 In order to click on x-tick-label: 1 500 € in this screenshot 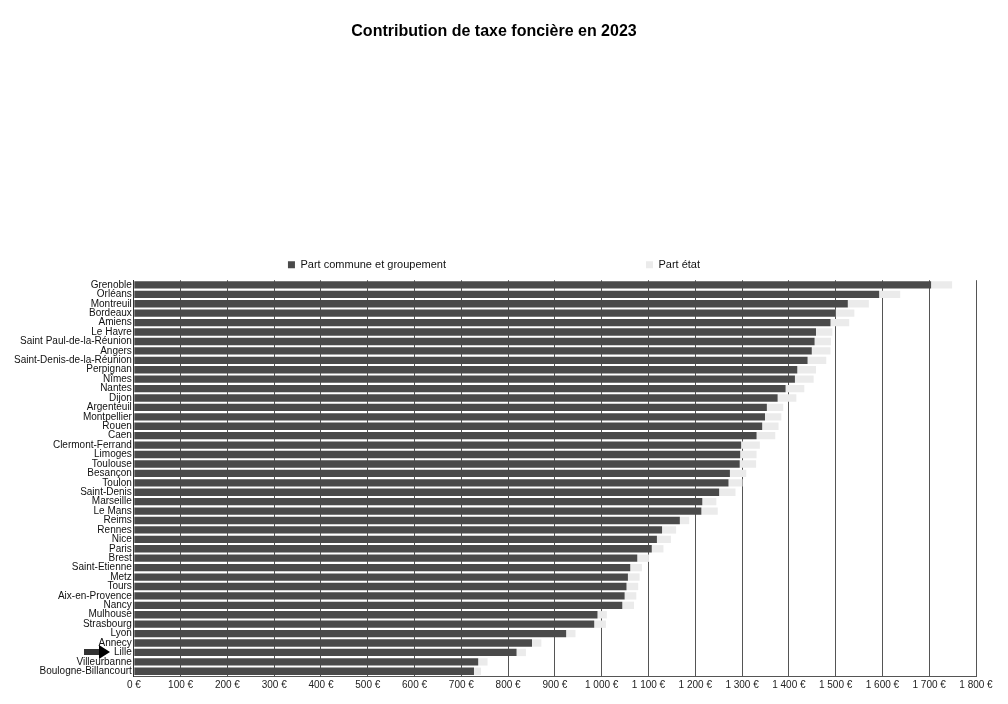, I will do `click(835, 684)`.